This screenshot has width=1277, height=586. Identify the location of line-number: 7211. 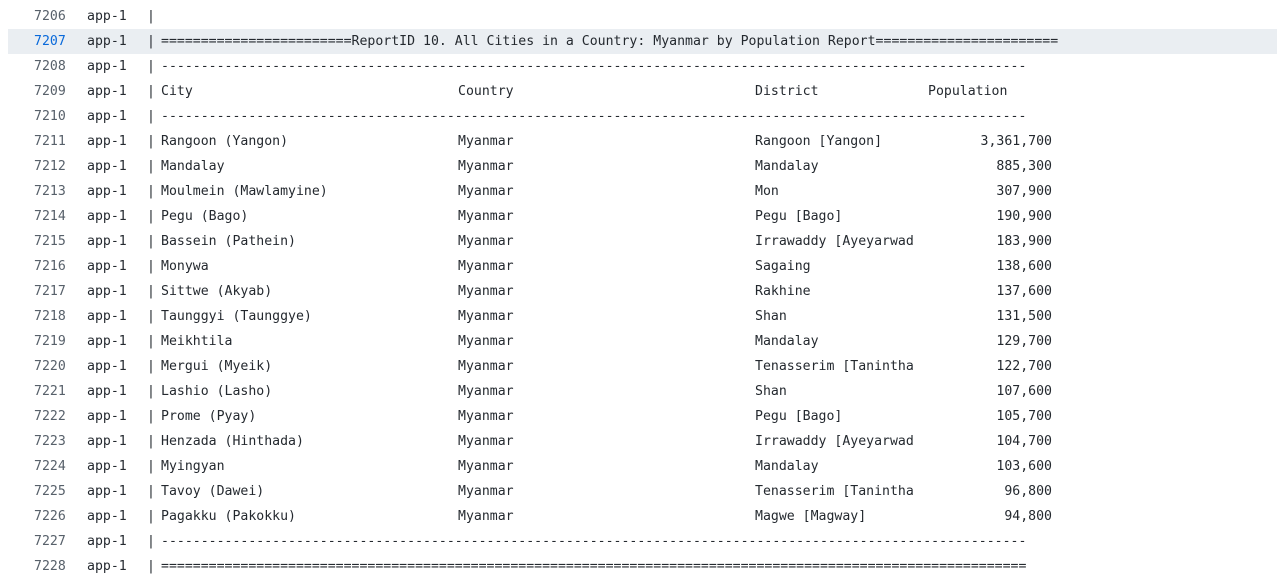
(50, 141).